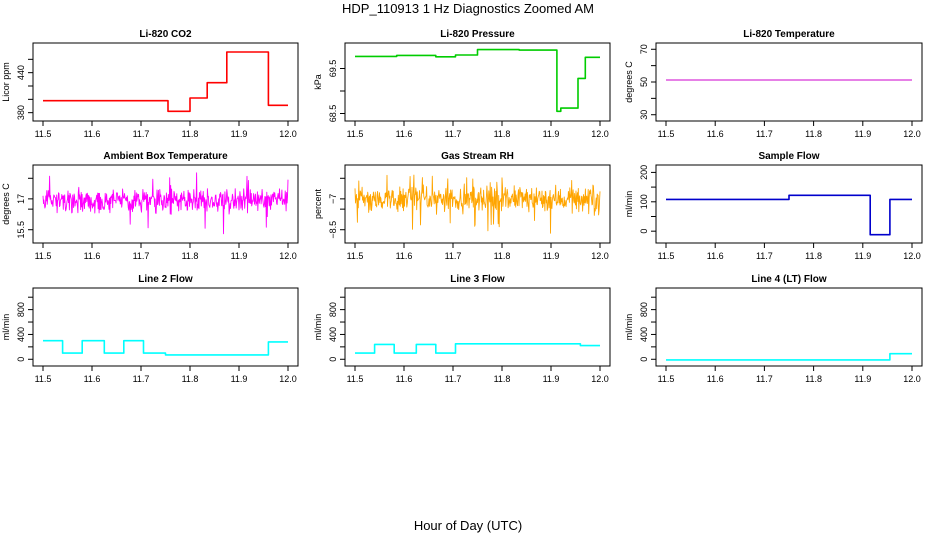 The height and width of the screenshot is (540, 936). Describe the element at coordinates (165, 156) in the screenshot. I see `panel-title: Ambient Box Temperature` at that location.